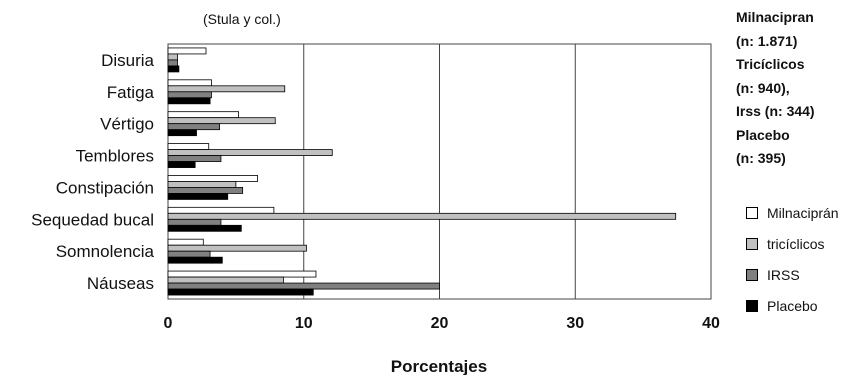 The width and height of the screenshot is (861, 375). What do you see at coordinates (303, 286) in the screenshot?
I see `bar-náuseas-irss` at bounding box center [303, 286].